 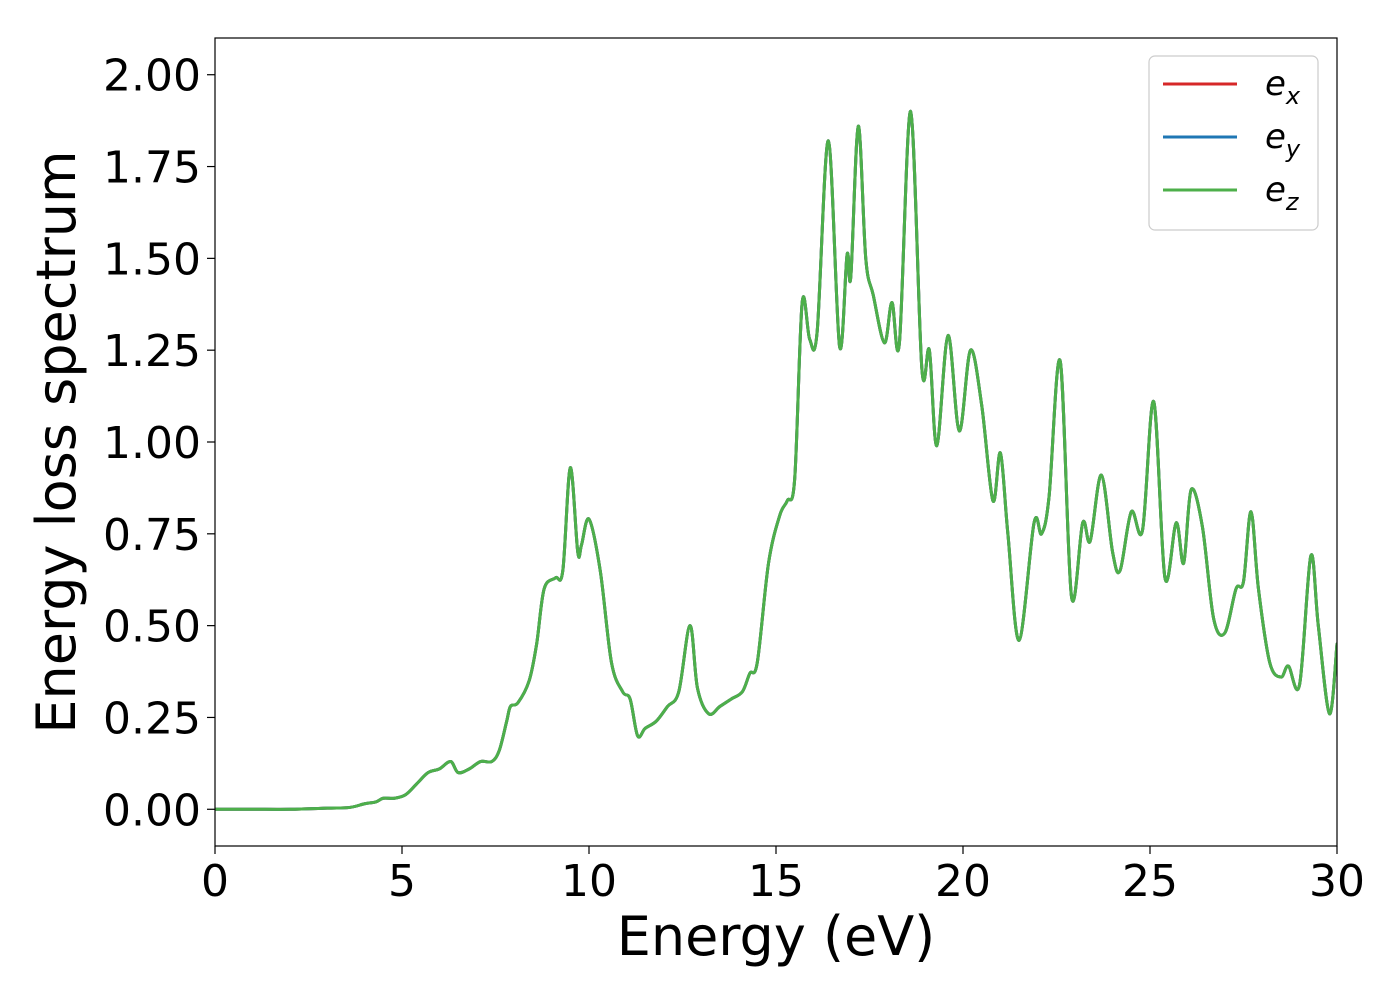 I want to click on y-tick-label: 0.00, so click(x=152, y=810).